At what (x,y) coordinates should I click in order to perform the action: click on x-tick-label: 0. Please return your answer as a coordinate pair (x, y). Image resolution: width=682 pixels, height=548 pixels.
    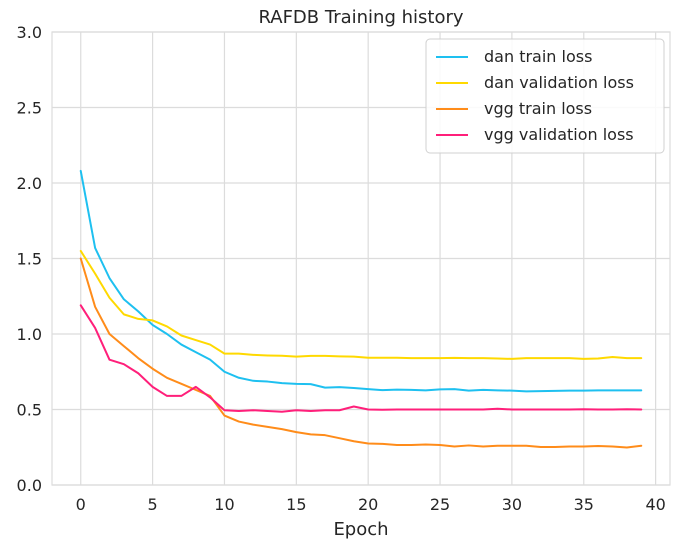
    Looking at the image, I should click on (81, 504).